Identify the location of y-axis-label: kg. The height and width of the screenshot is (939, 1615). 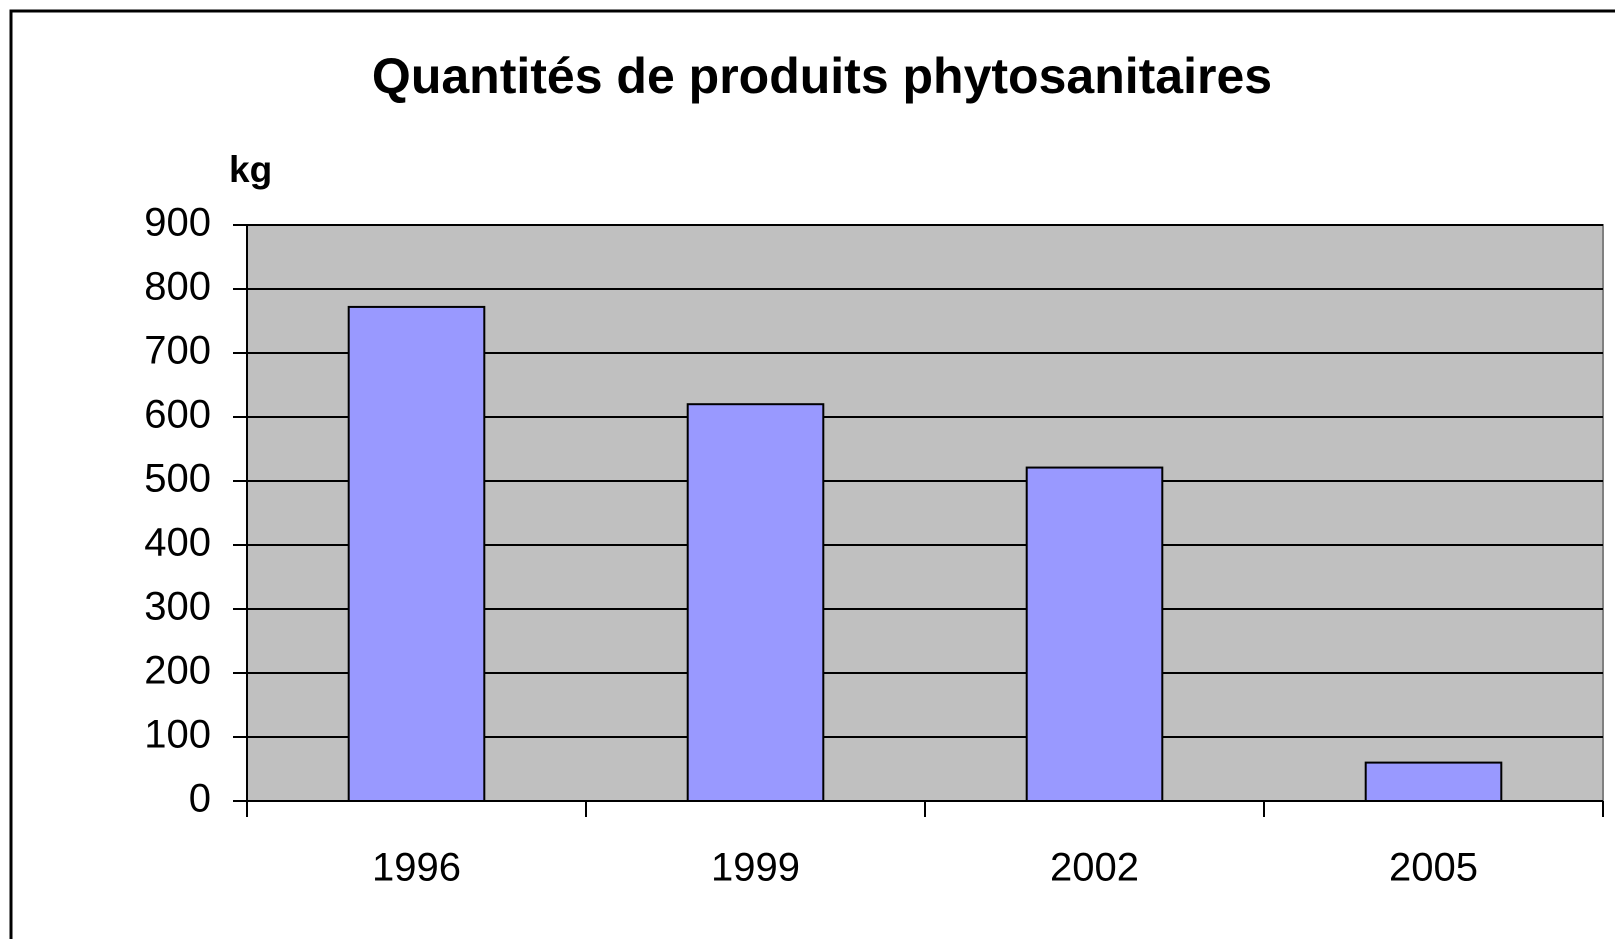
(250, 169).